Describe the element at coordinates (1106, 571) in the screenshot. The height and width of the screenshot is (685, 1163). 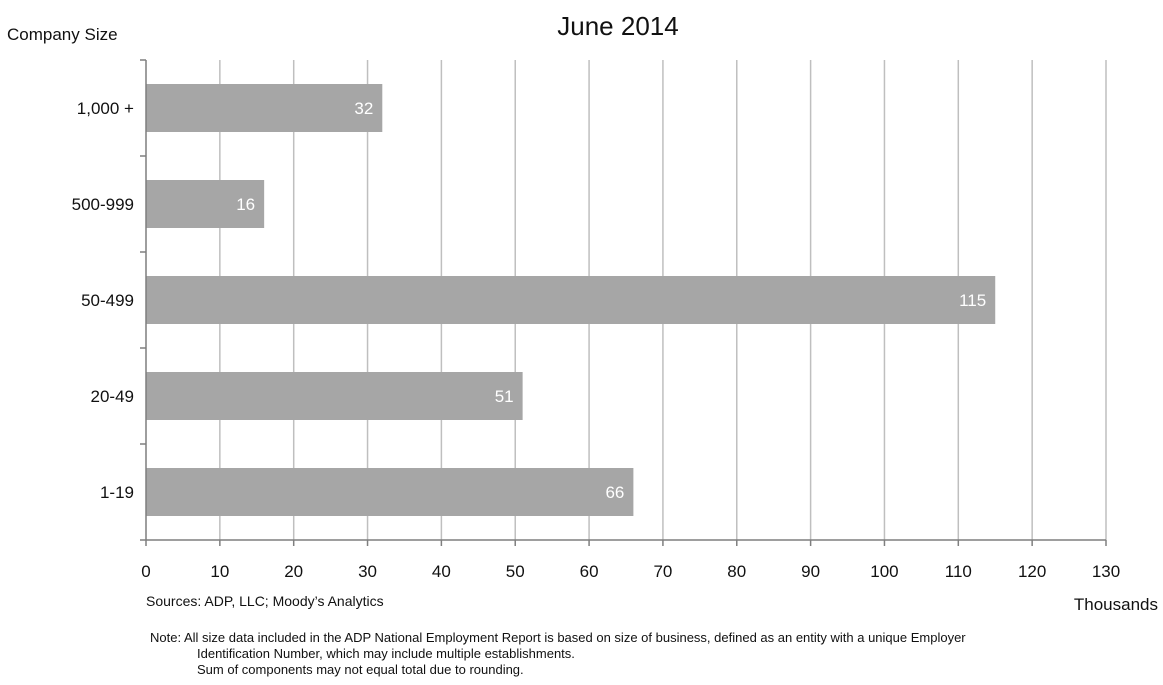
I see `x-tick-label: 130` at that location.